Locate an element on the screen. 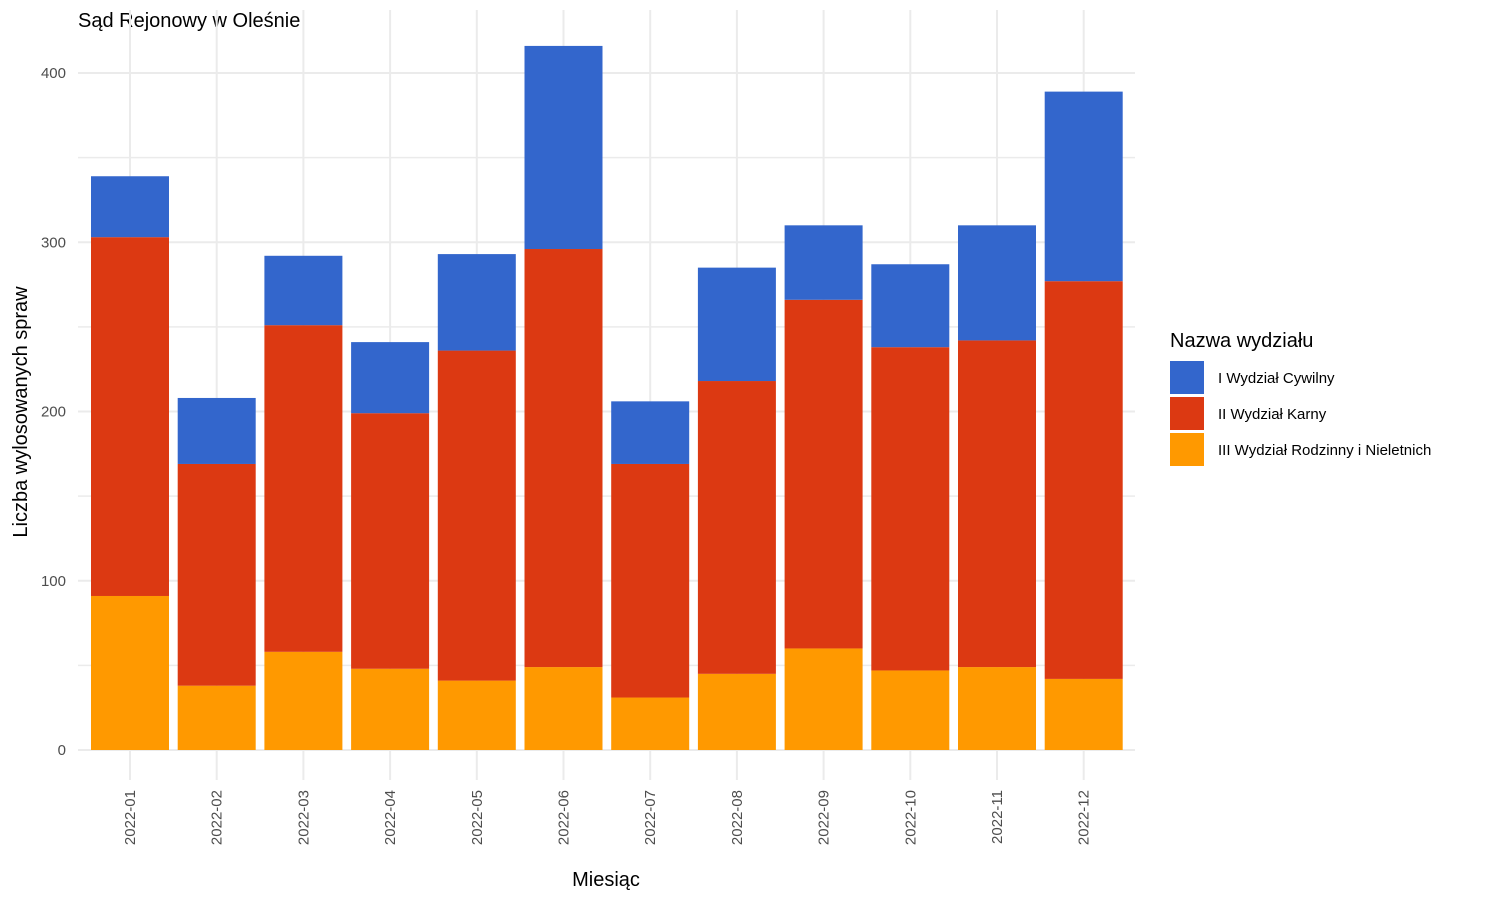 The width and height of the screenshot is (1500, 900). x-tick-label: 2022-05 is located at coordinates (477, 817).